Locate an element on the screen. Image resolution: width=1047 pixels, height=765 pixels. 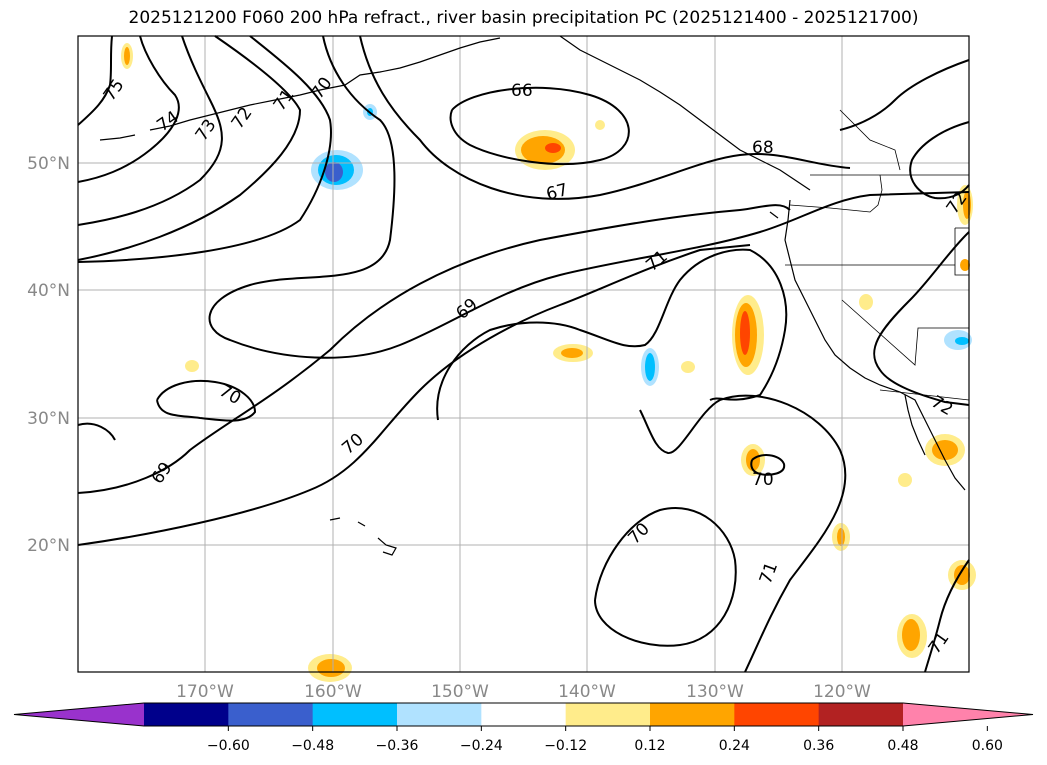
lon-label: 160°W is located at coordinates (333, 692).